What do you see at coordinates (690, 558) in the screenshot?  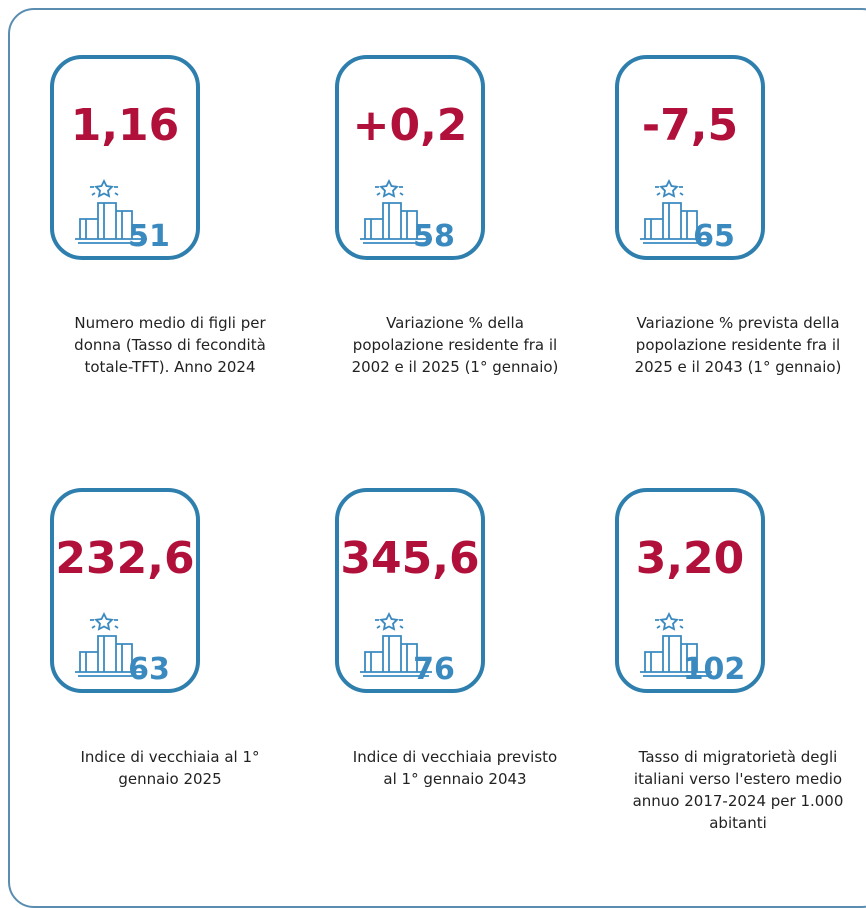 I see `indicator-value: 3,20` at bounding box center [690, 558].